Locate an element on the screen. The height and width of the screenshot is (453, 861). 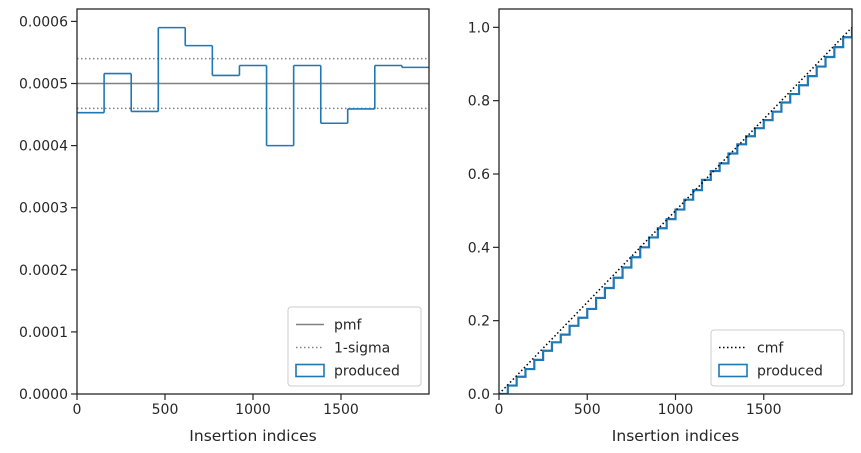
legend-label: pmf is located at coordinates (348, 326).